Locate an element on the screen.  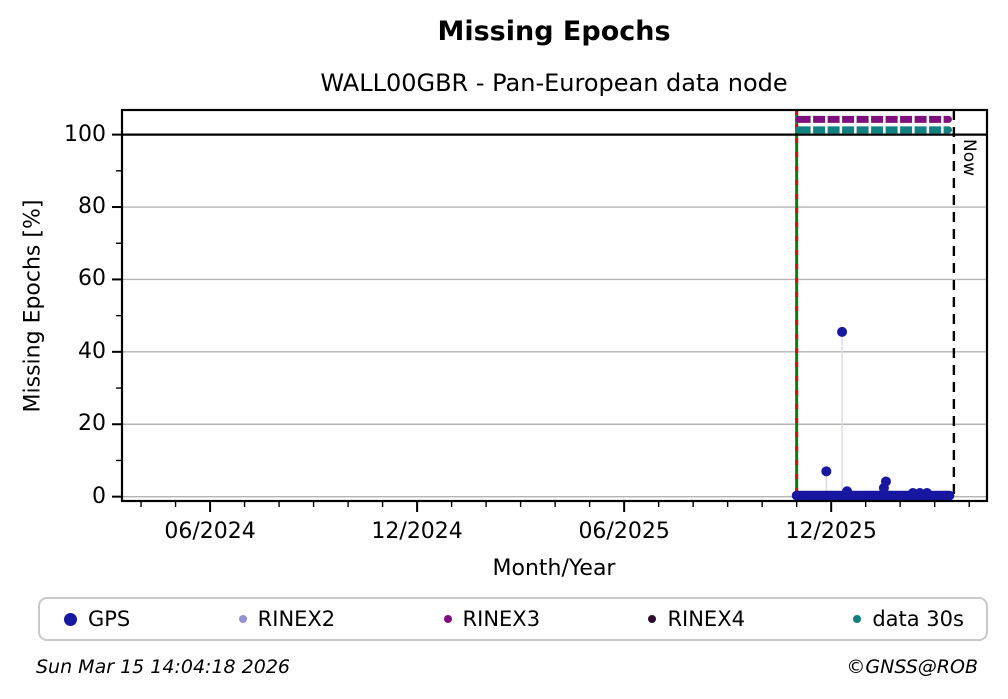
legend-label: data 30s is located at coordinates (918, 619).